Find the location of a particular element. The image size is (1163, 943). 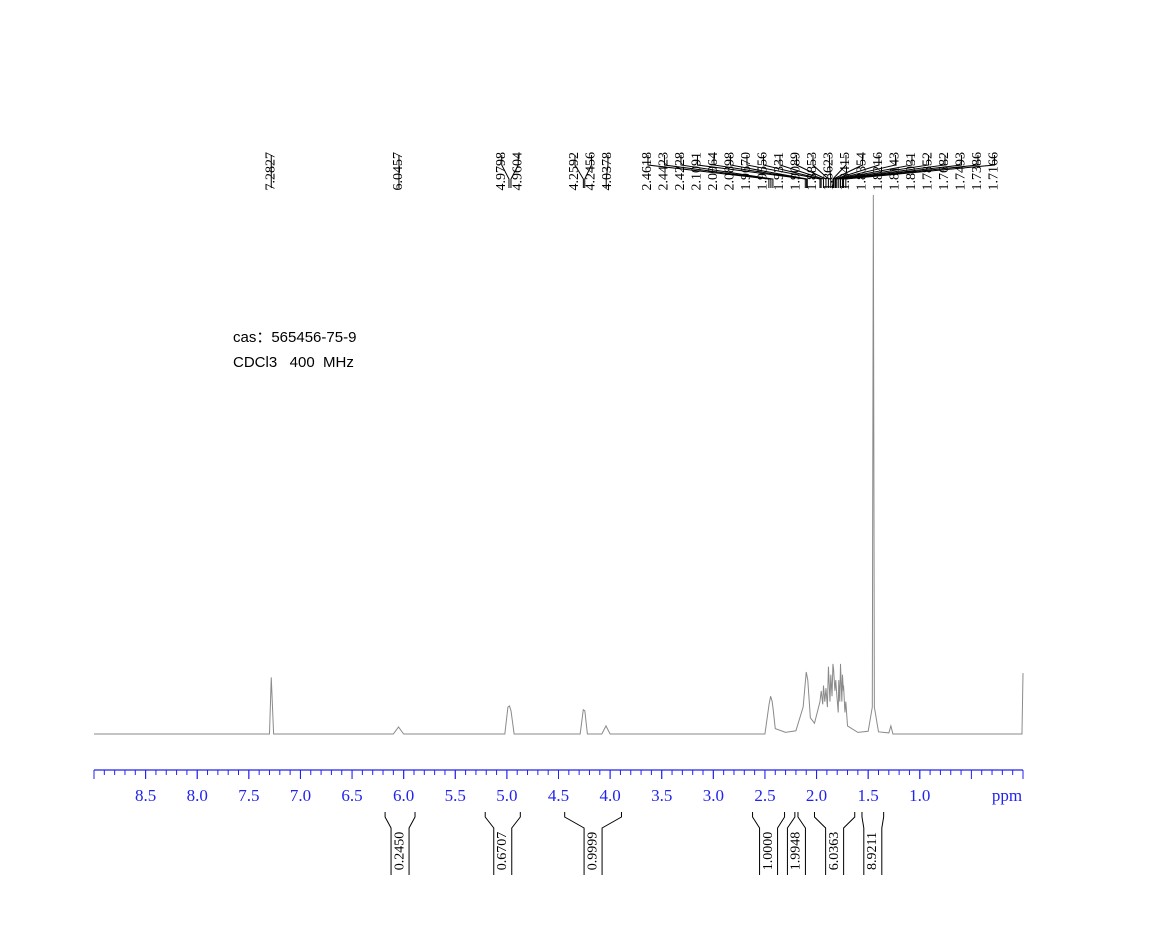

x-tick-label: 1.5 is located at coordinates (868, 795).